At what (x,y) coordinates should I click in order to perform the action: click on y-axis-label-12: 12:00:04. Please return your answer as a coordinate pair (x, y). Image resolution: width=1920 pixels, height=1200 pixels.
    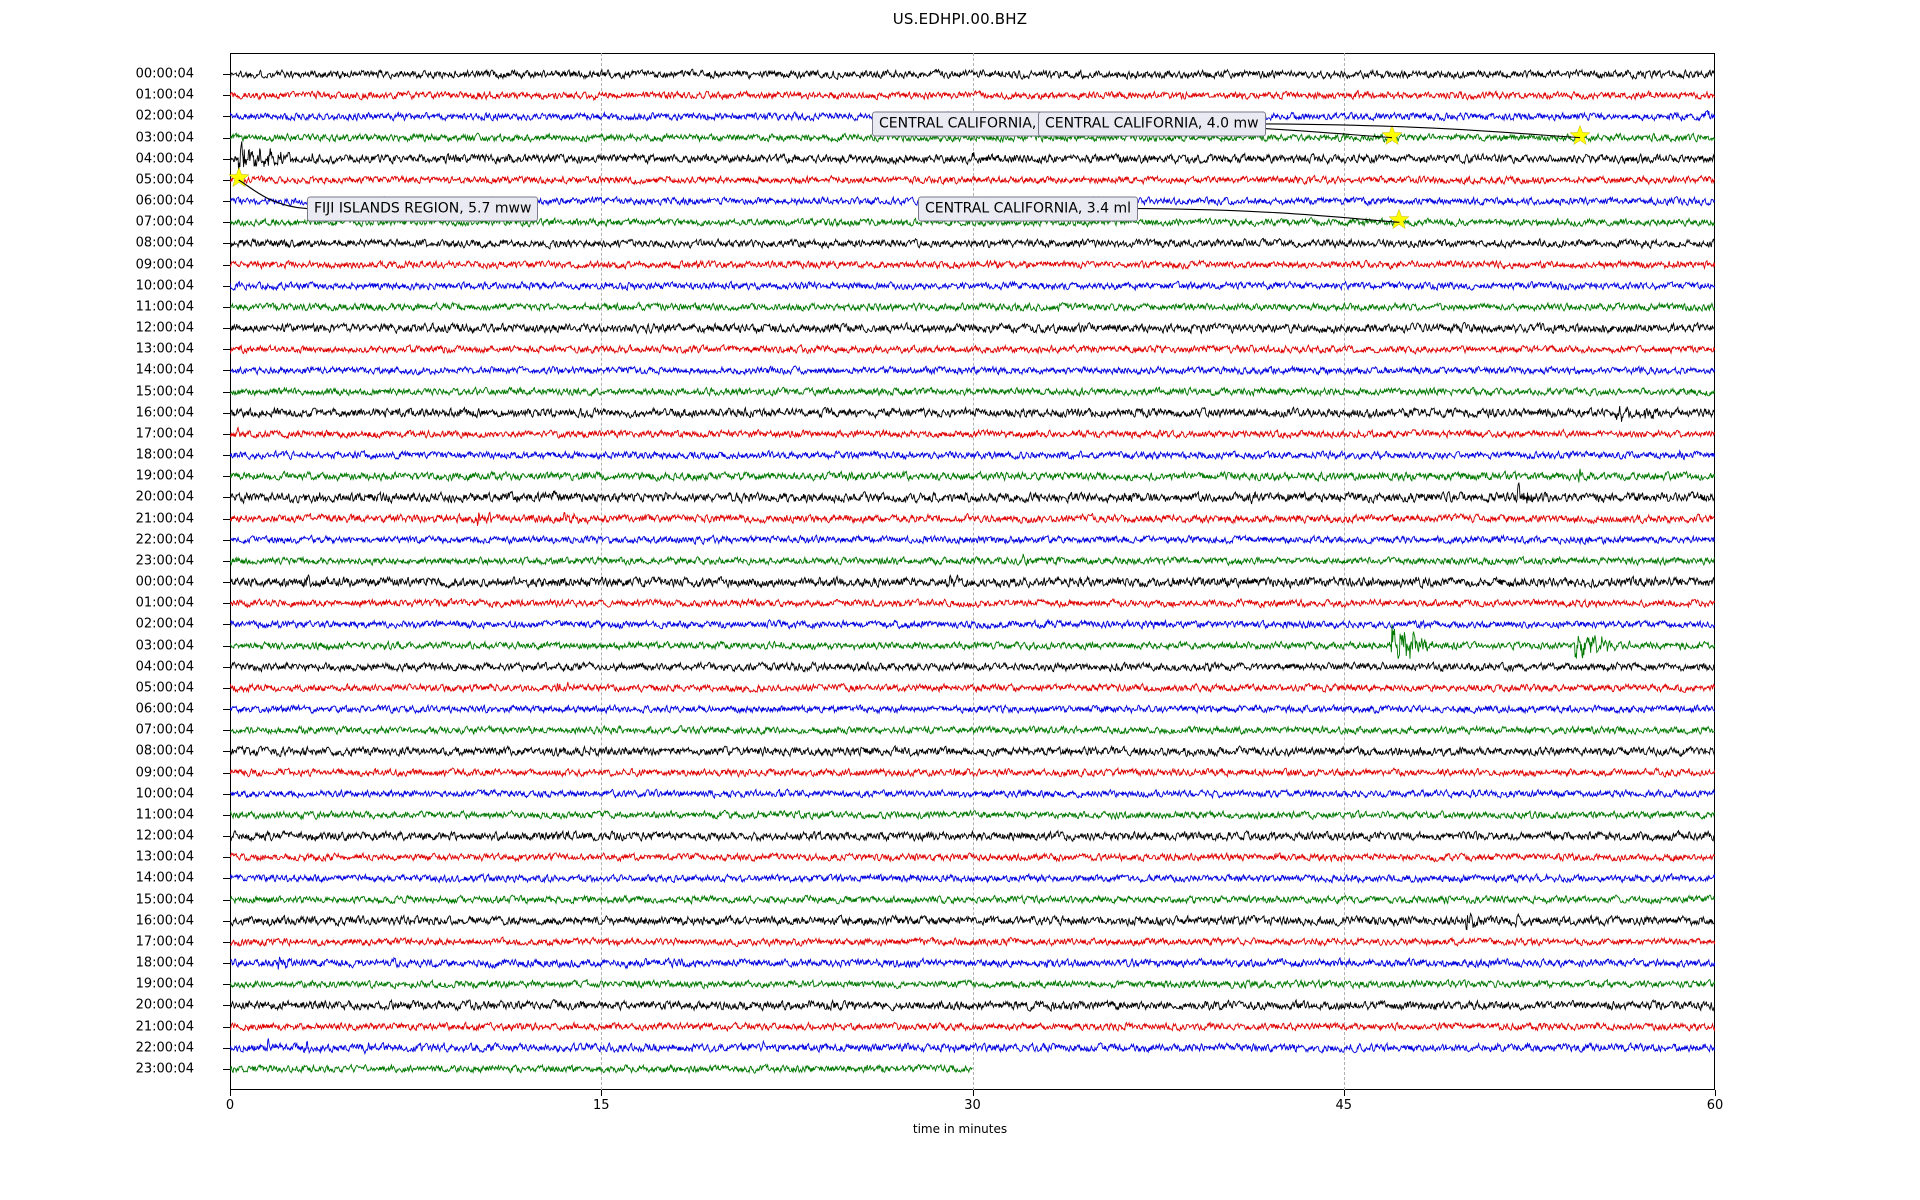
    Looking at the image, I should click on (164, 328).